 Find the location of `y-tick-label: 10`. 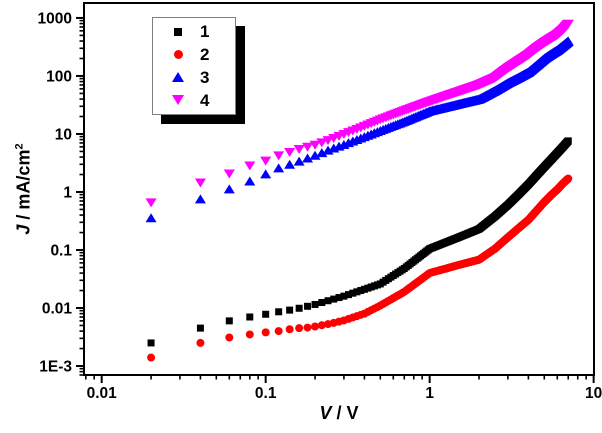

y-tick-label: 10 is located at coordinates (63, 134).